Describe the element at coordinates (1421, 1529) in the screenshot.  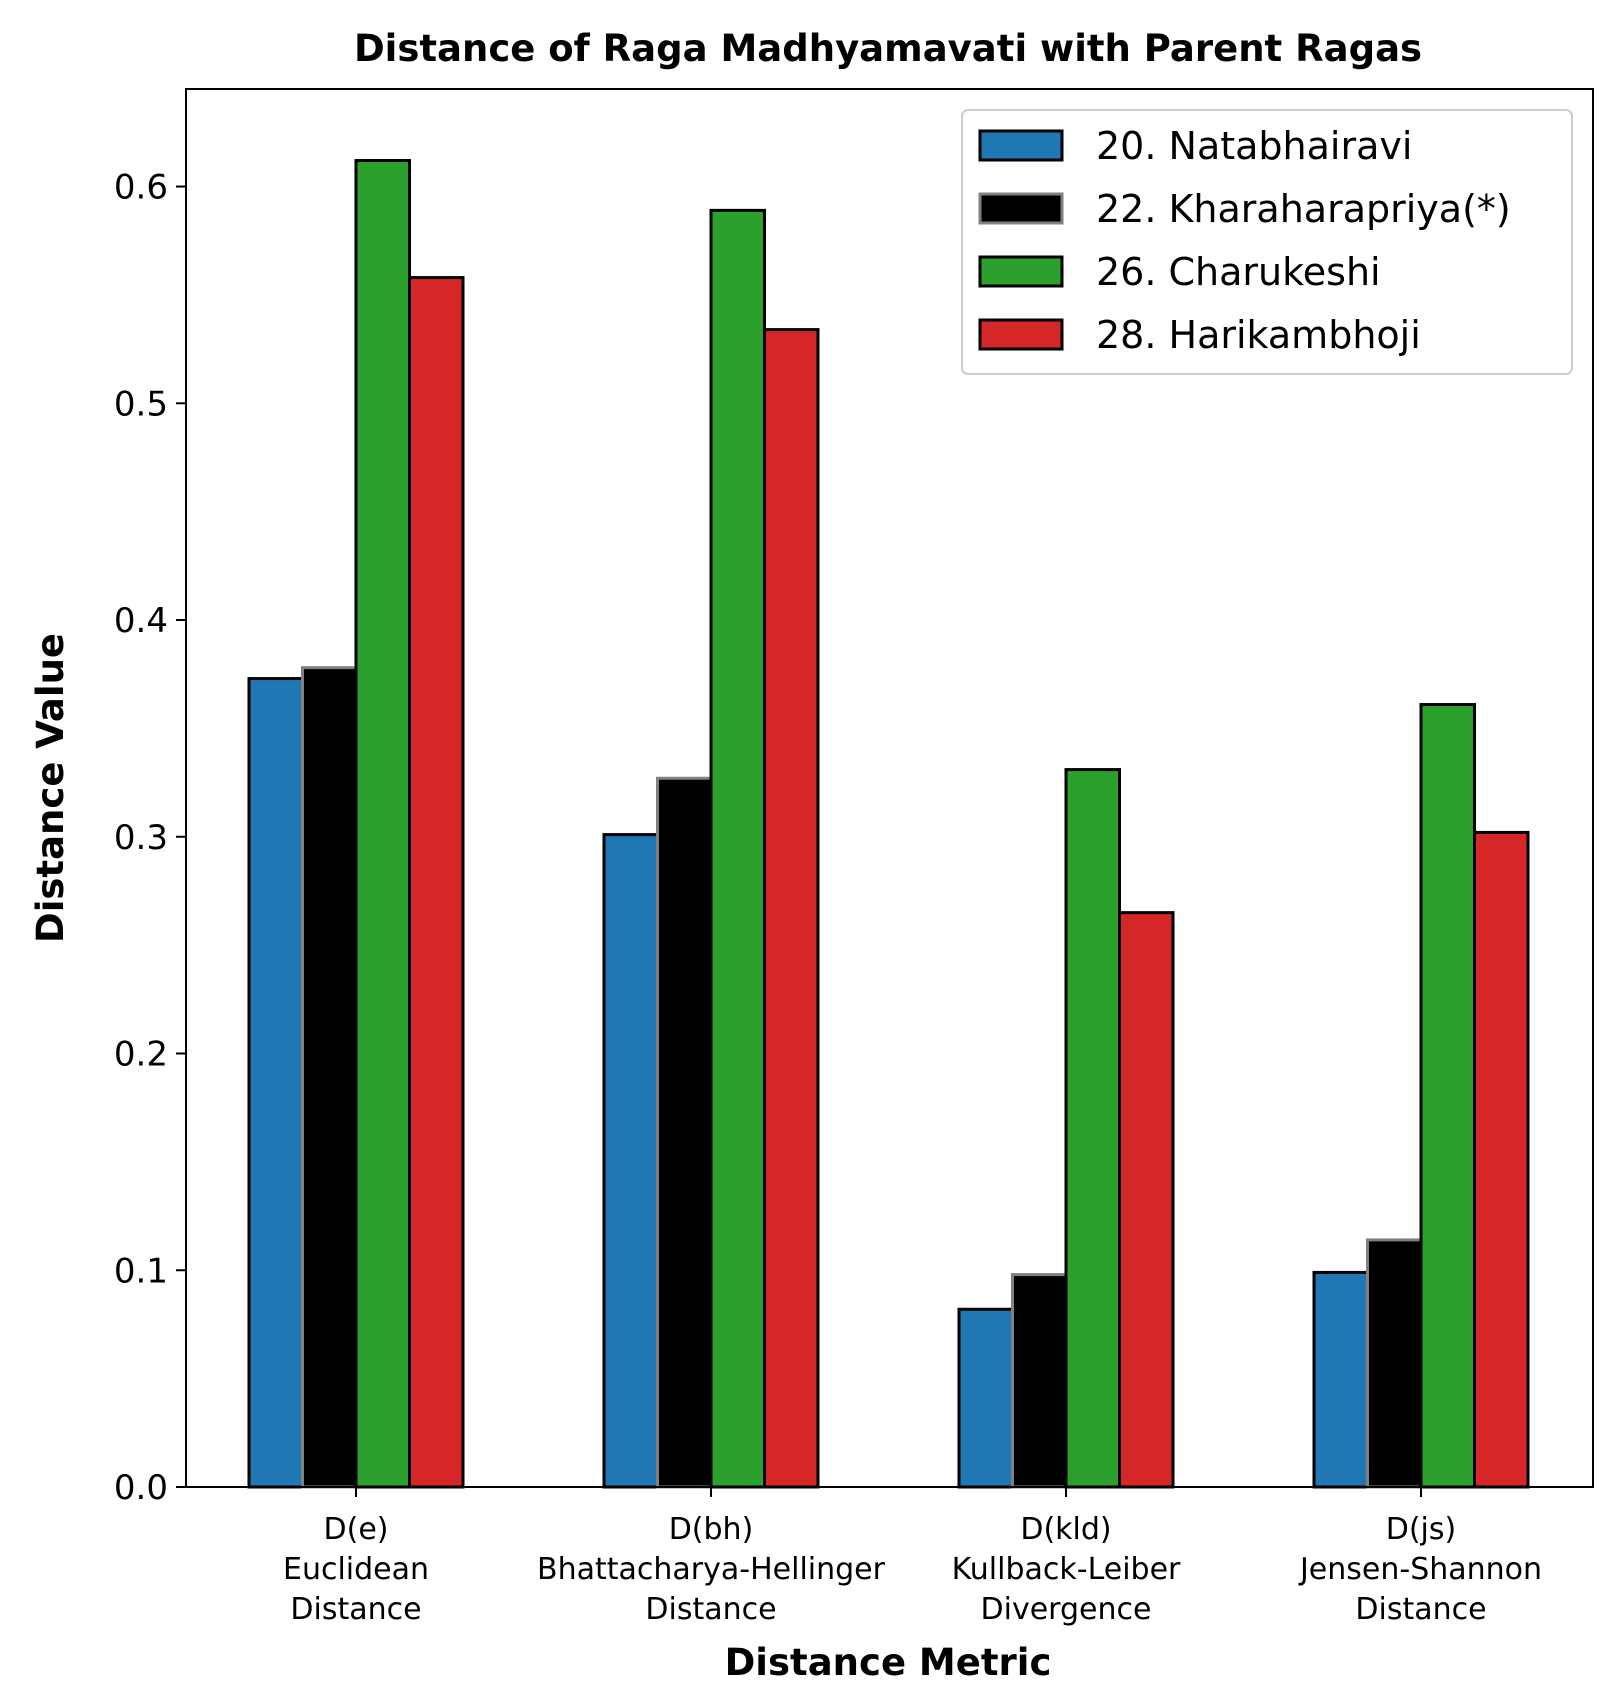
I see `x-tick-label-line: D(js)` at that location.